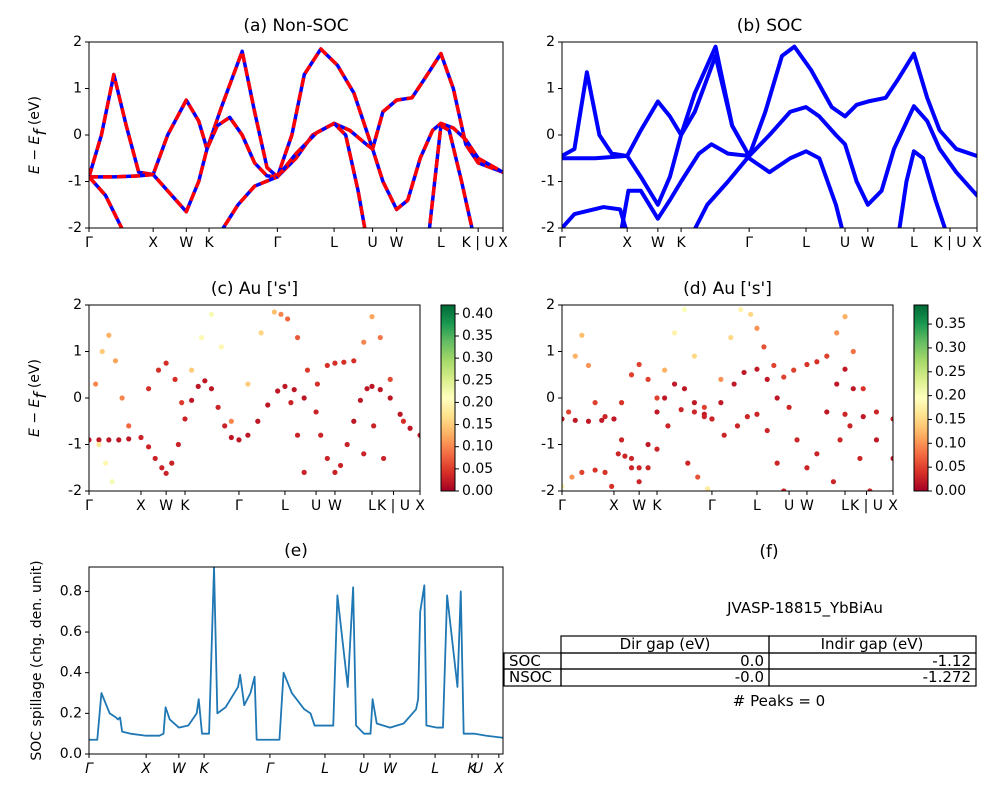  What do you see at coordinates (722, 190) in the screenshot?
I see `band-line` at bounding box center [722, 190].